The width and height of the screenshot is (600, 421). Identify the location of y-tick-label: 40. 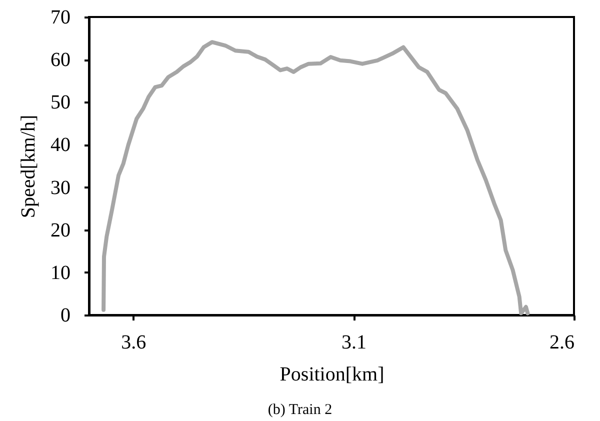
(60, 145).